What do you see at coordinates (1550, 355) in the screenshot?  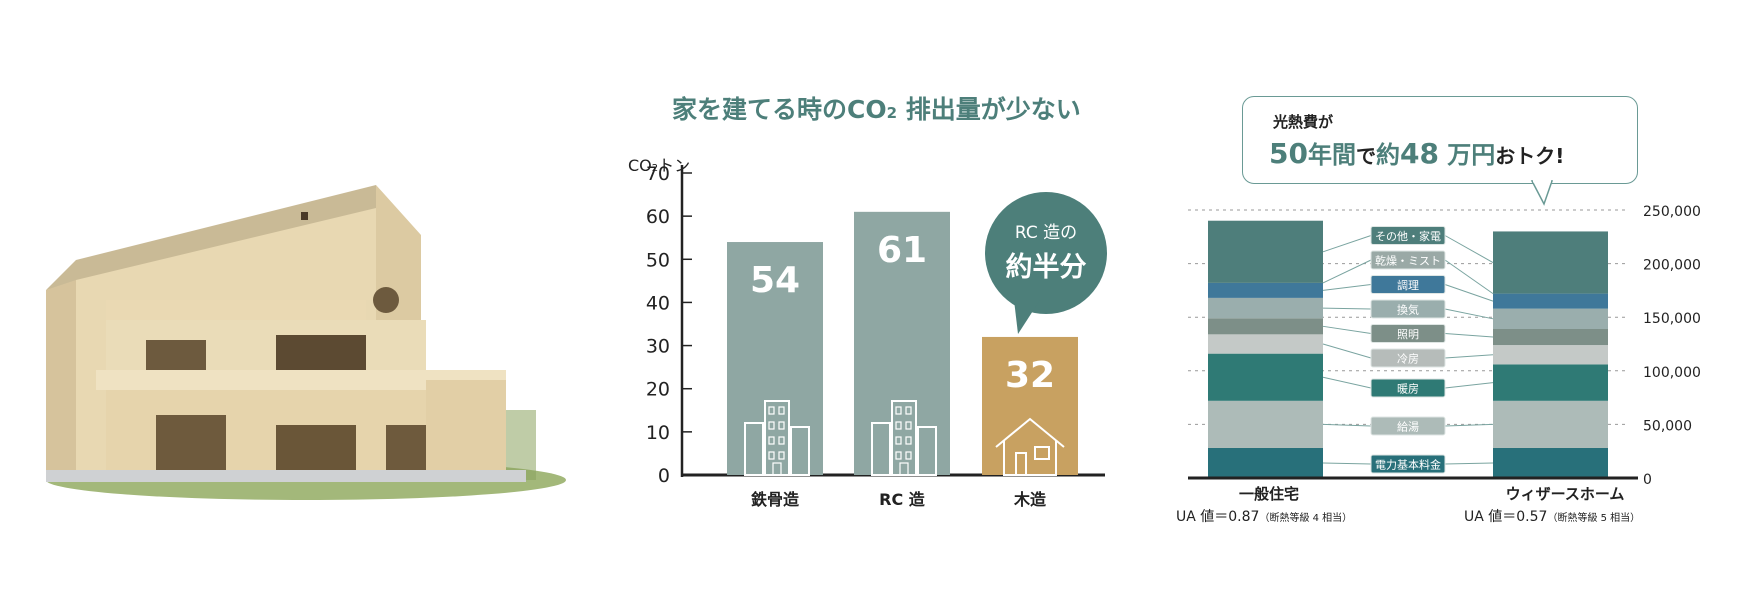 I see `stack-segment-冷房` at bounding box center [1550, 355].